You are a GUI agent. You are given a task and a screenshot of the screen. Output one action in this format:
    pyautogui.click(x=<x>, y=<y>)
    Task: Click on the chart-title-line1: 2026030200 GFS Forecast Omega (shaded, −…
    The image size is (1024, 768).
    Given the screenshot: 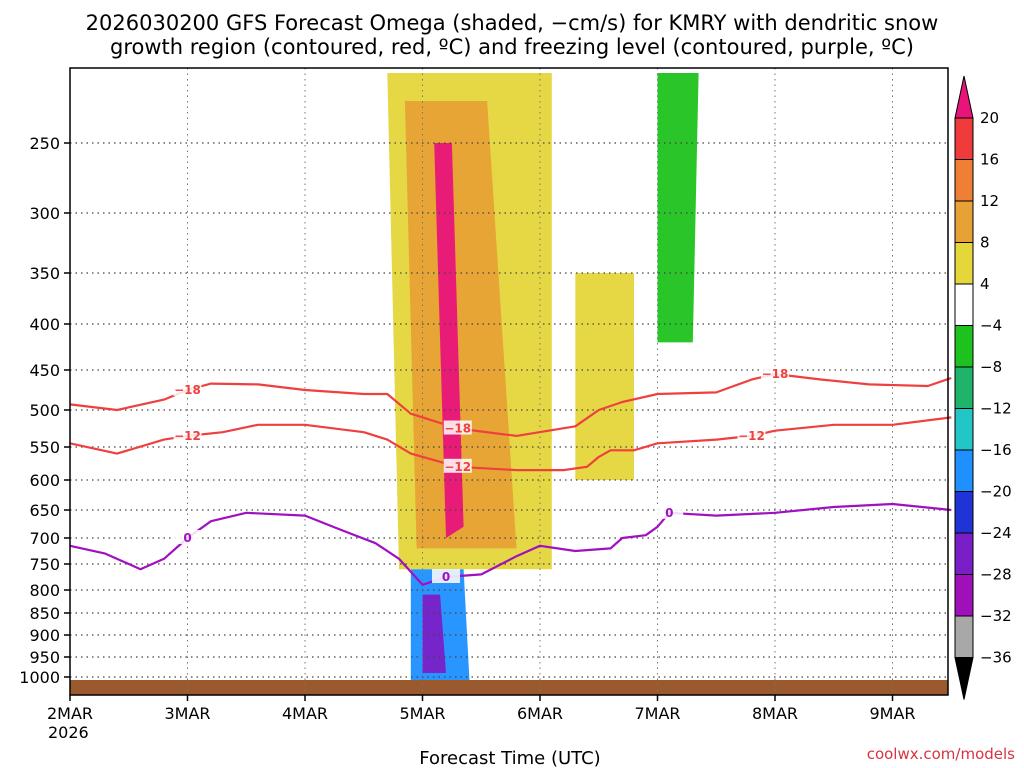 What is the action you would take?
    pyautogui.click(x=512, y=23)
    